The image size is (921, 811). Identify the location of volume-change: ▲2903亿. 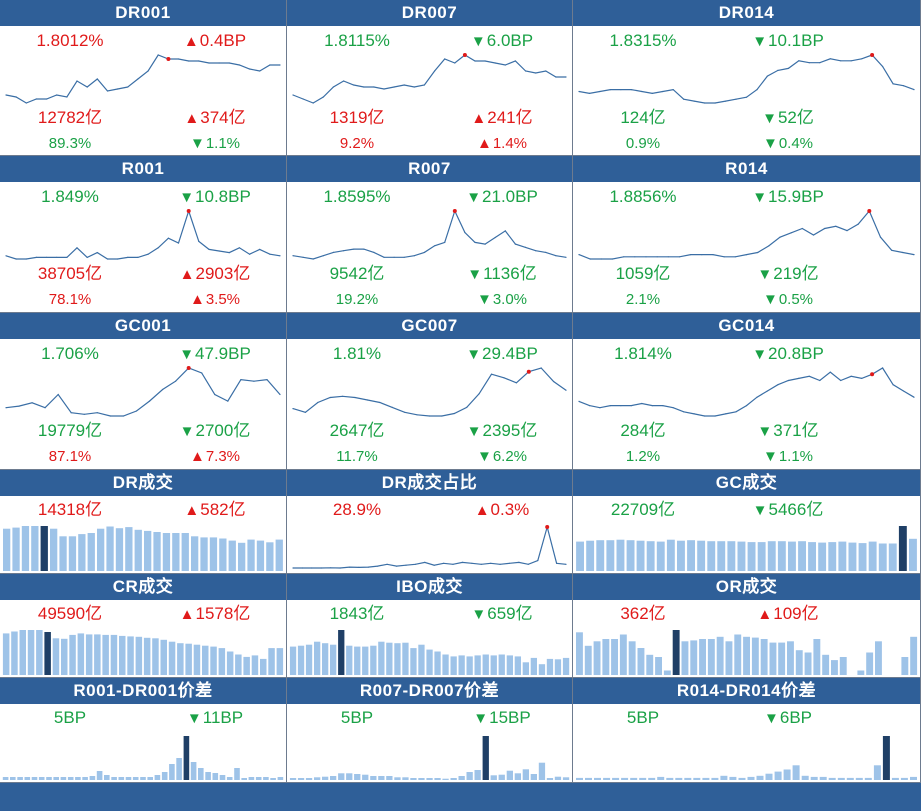
(215, 274).